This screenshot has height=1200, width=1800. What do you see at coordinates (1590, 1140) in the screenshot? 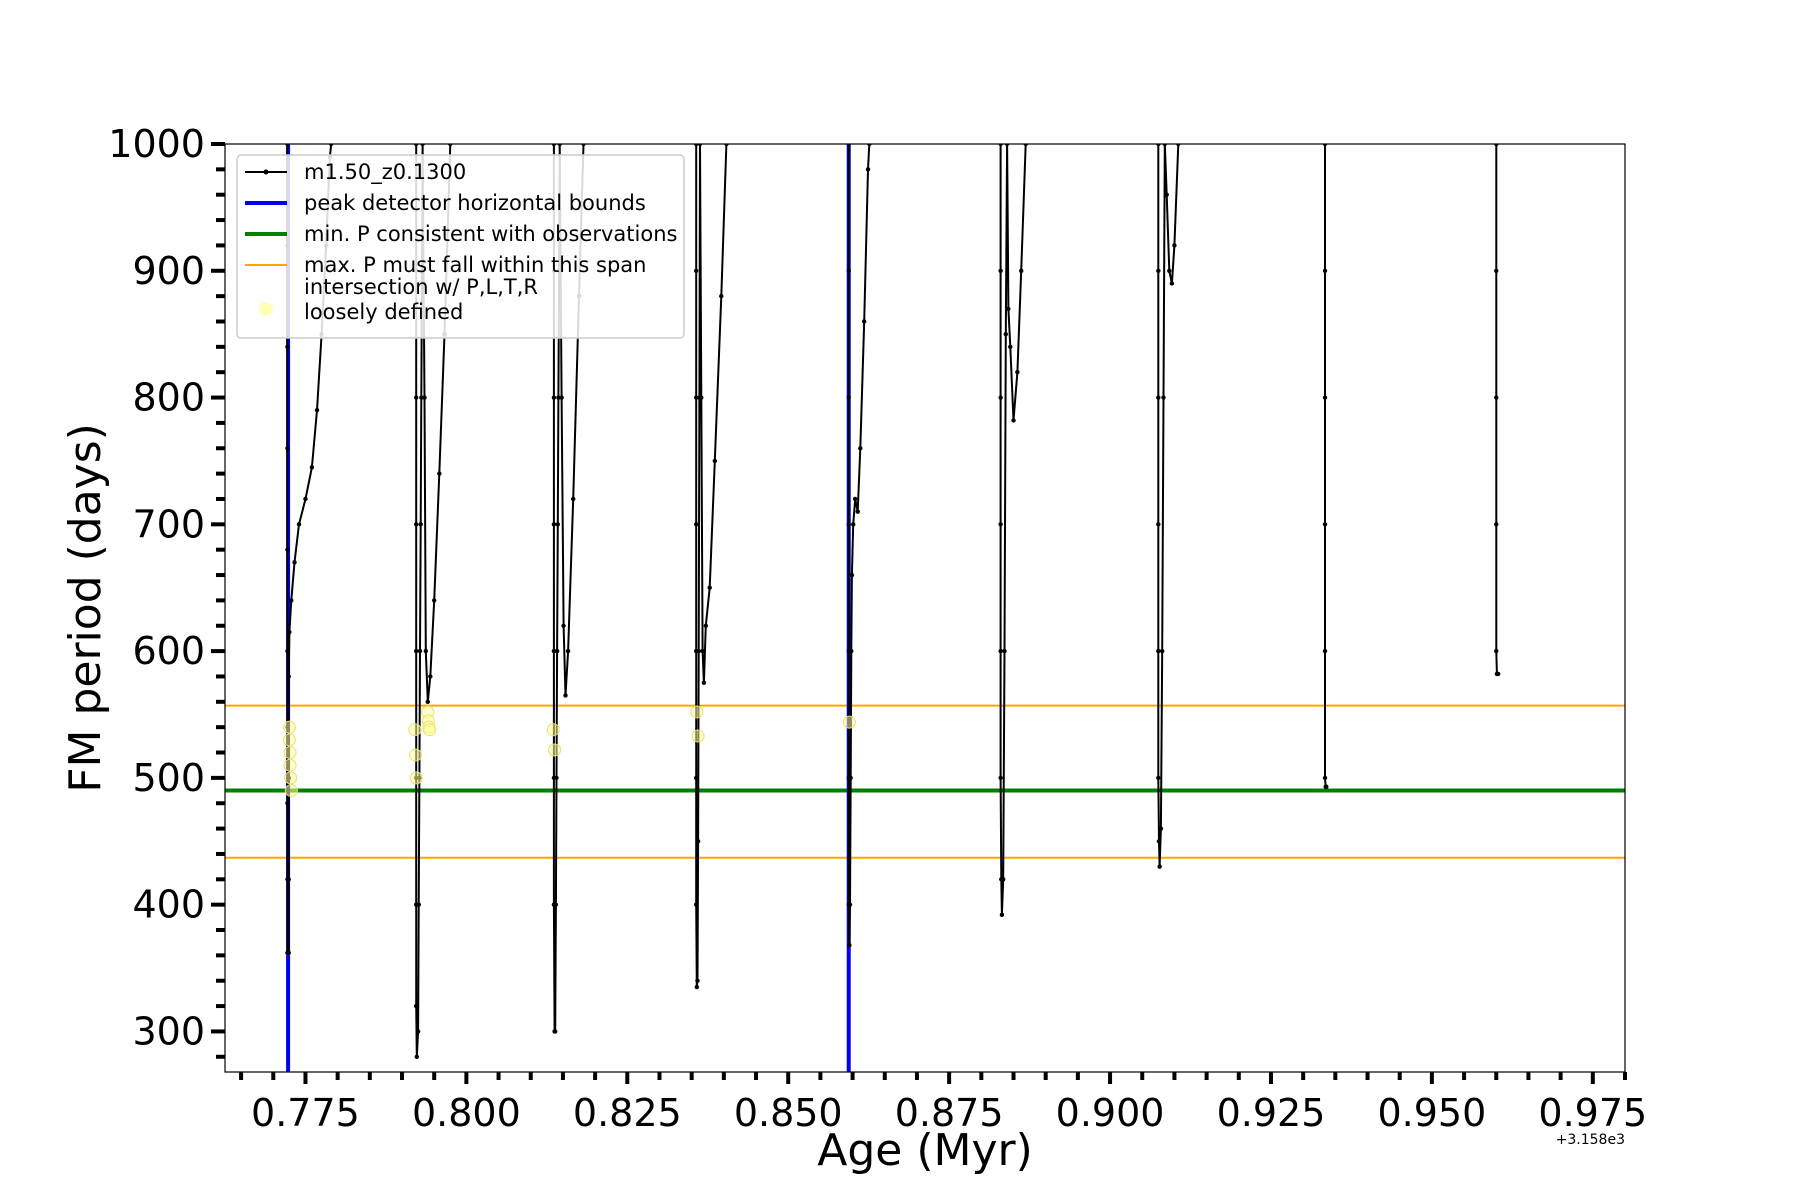
I see `x-axis-offset-label: +3.158e3` at bounding box center [1590, 1140].